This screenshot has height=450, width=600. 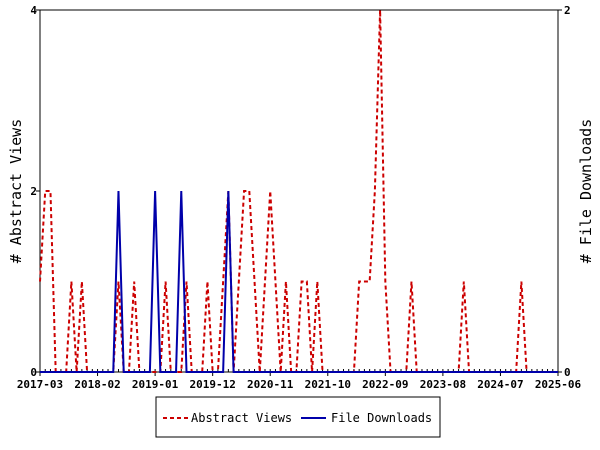 What do you see at coordinates (270, 384) in the screenshot?
I see `x-tick-label: 2020-11` at bounding box center [270, 384].